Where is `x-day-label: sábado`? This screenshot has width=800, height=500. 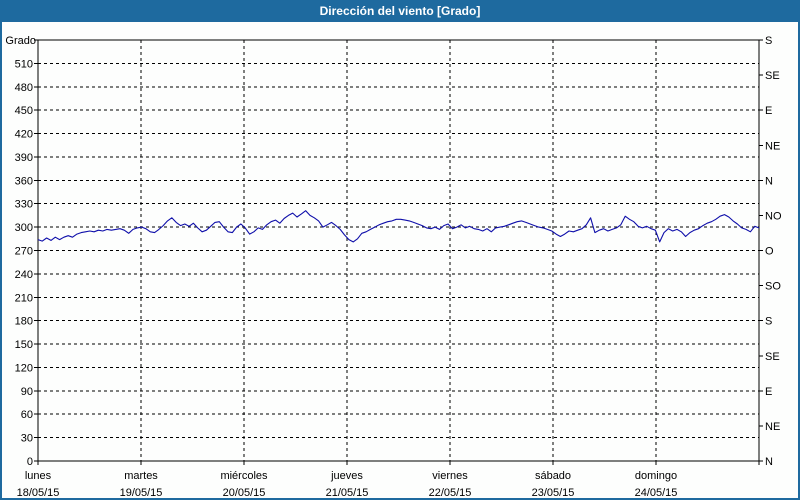
x-day-label: sábado is located at coordinates (553, 476).